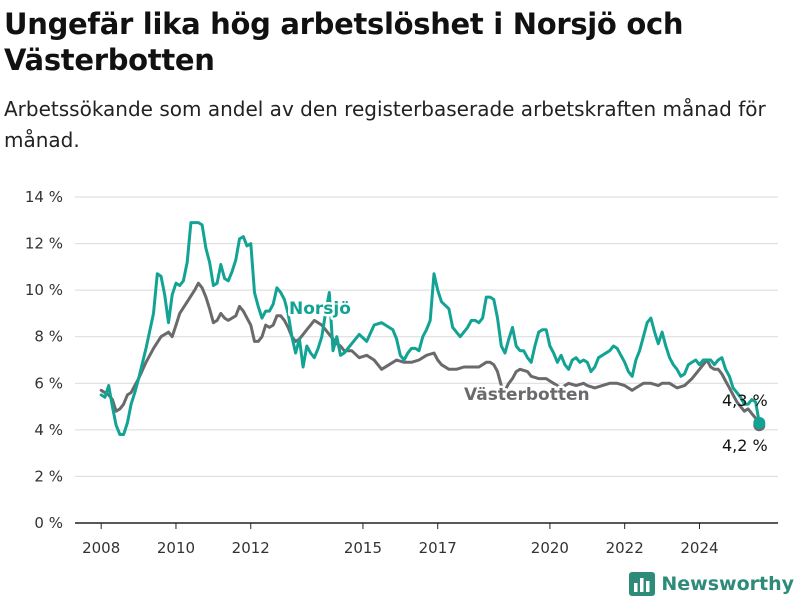  What do you see at coordinates (48, 337) in the screenshot?
I see `y-tick-label: 8 %` at bounding box center [48, 337].